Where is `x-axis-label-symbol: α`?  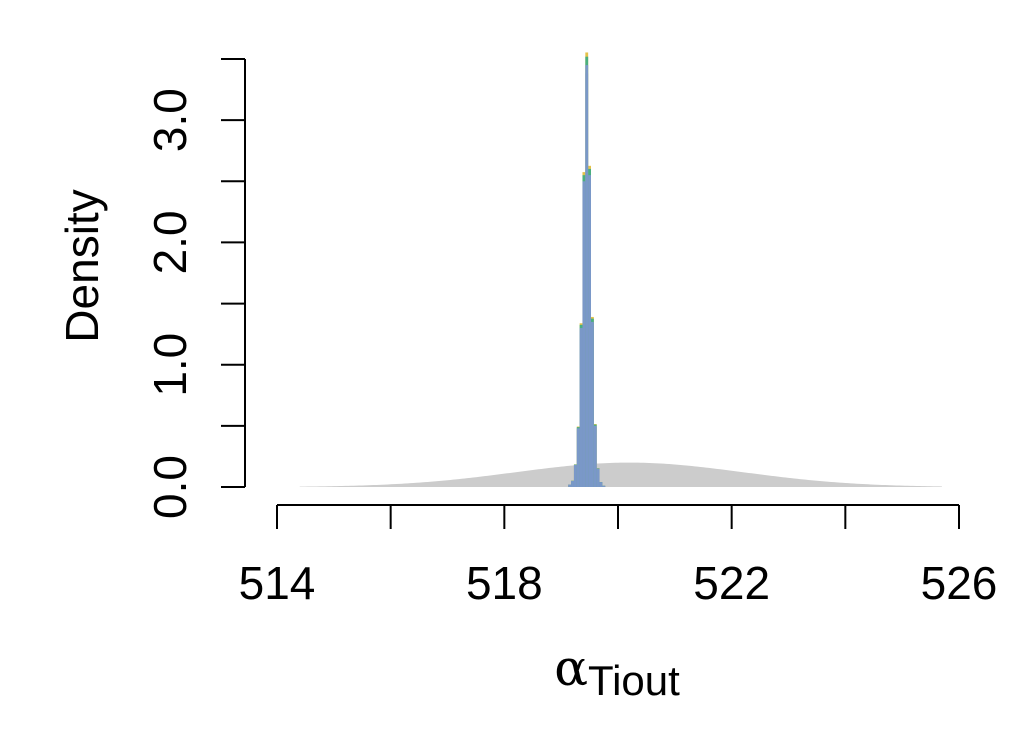
x-axis-label-symbol: α is located at coordinates (571, 668).